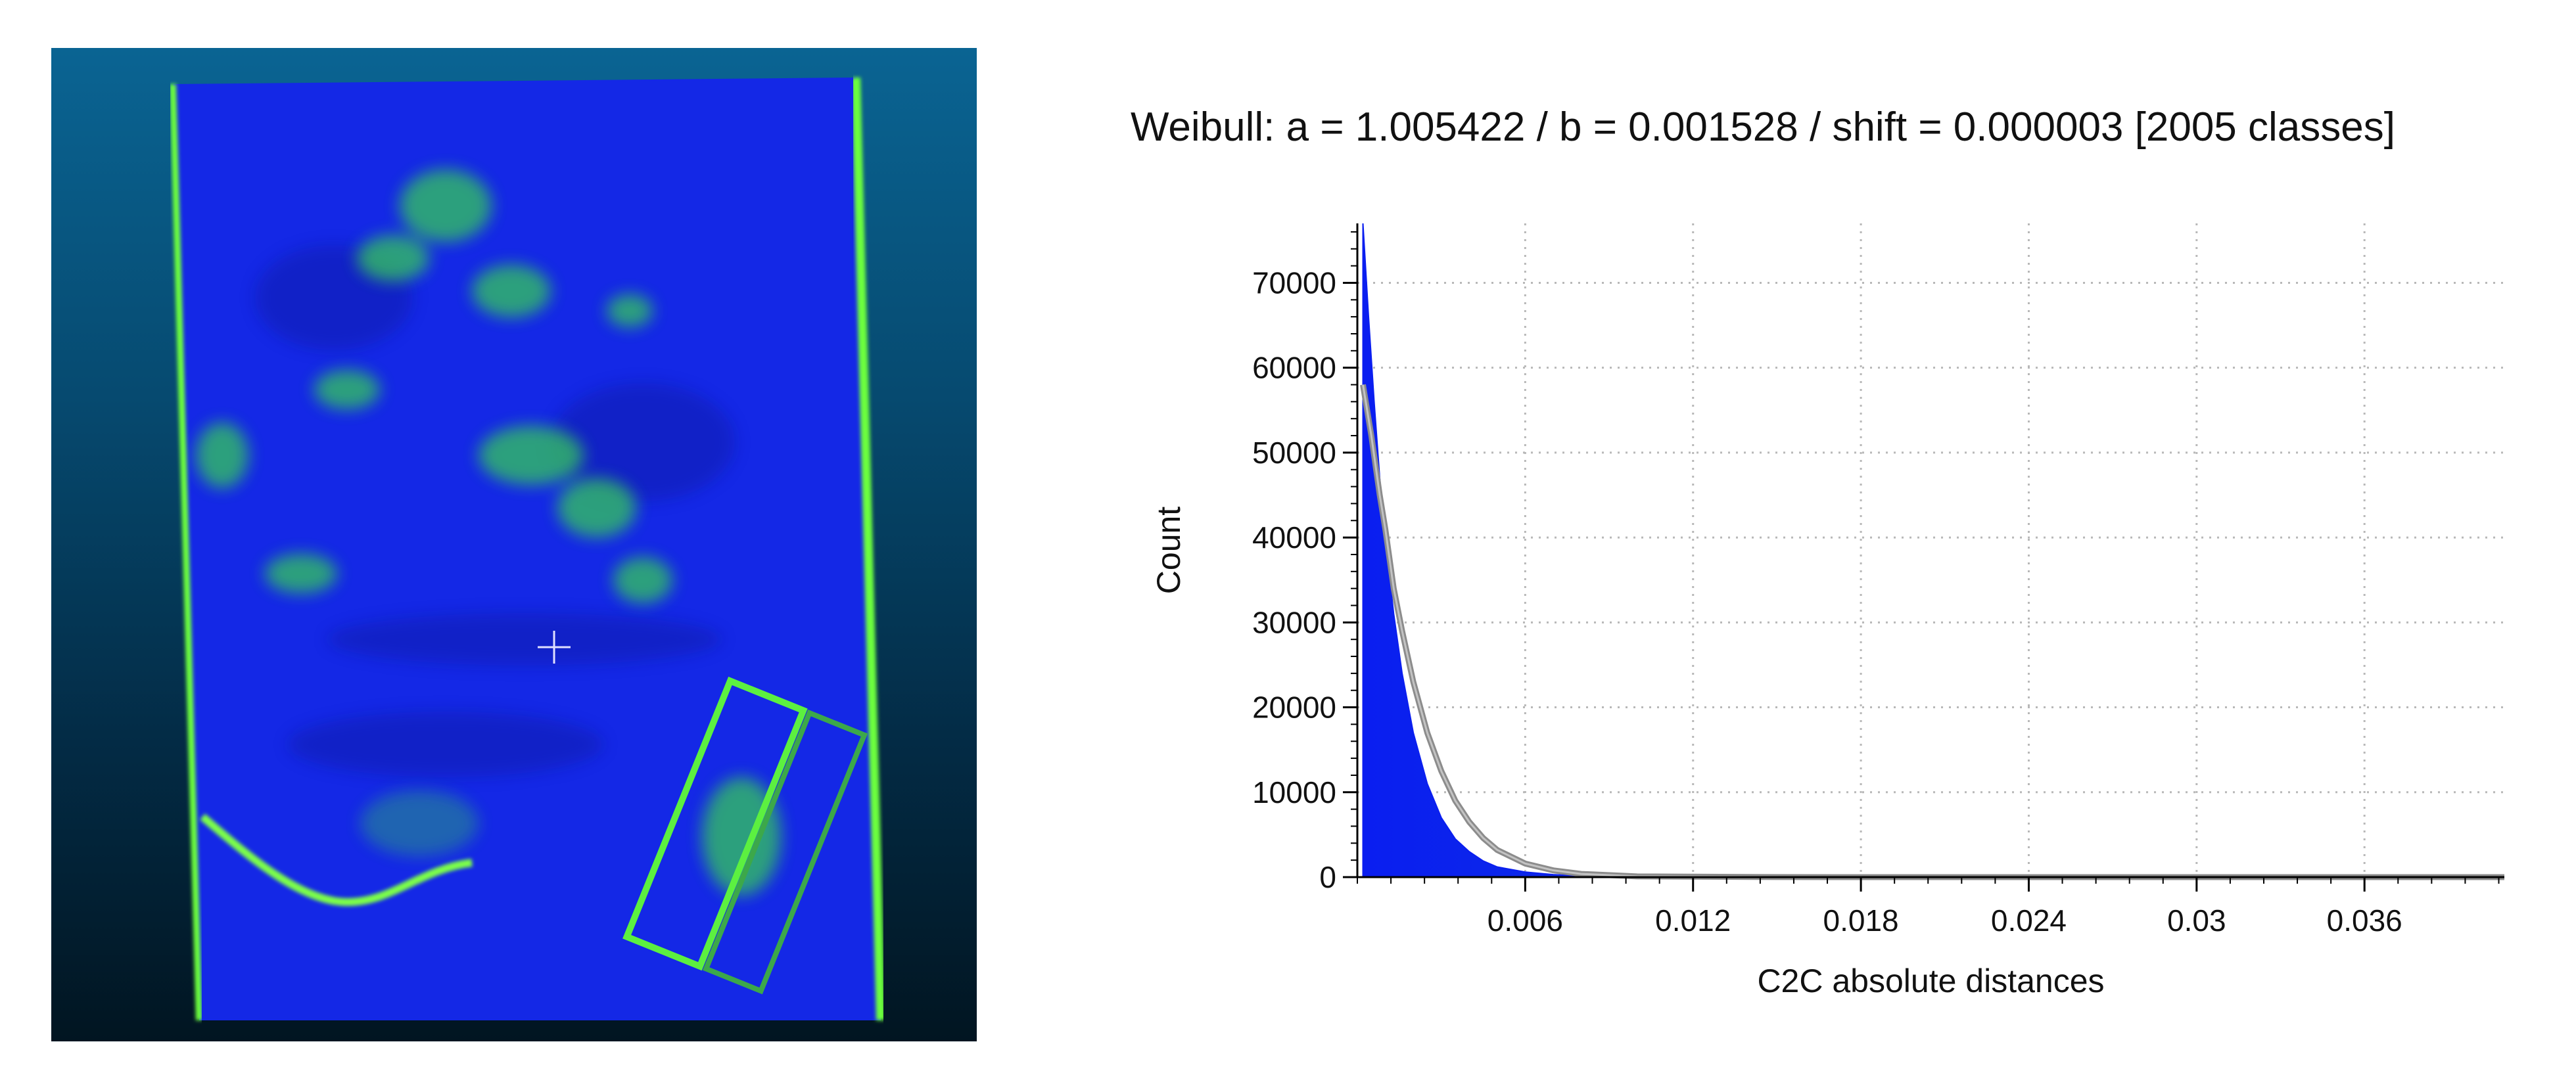 The width and height of the screenshot is (2576, 1090). Describe the element at coordinates (1861, 920) in the screenshot. I see `x-tick-label: 0.018` at that location.